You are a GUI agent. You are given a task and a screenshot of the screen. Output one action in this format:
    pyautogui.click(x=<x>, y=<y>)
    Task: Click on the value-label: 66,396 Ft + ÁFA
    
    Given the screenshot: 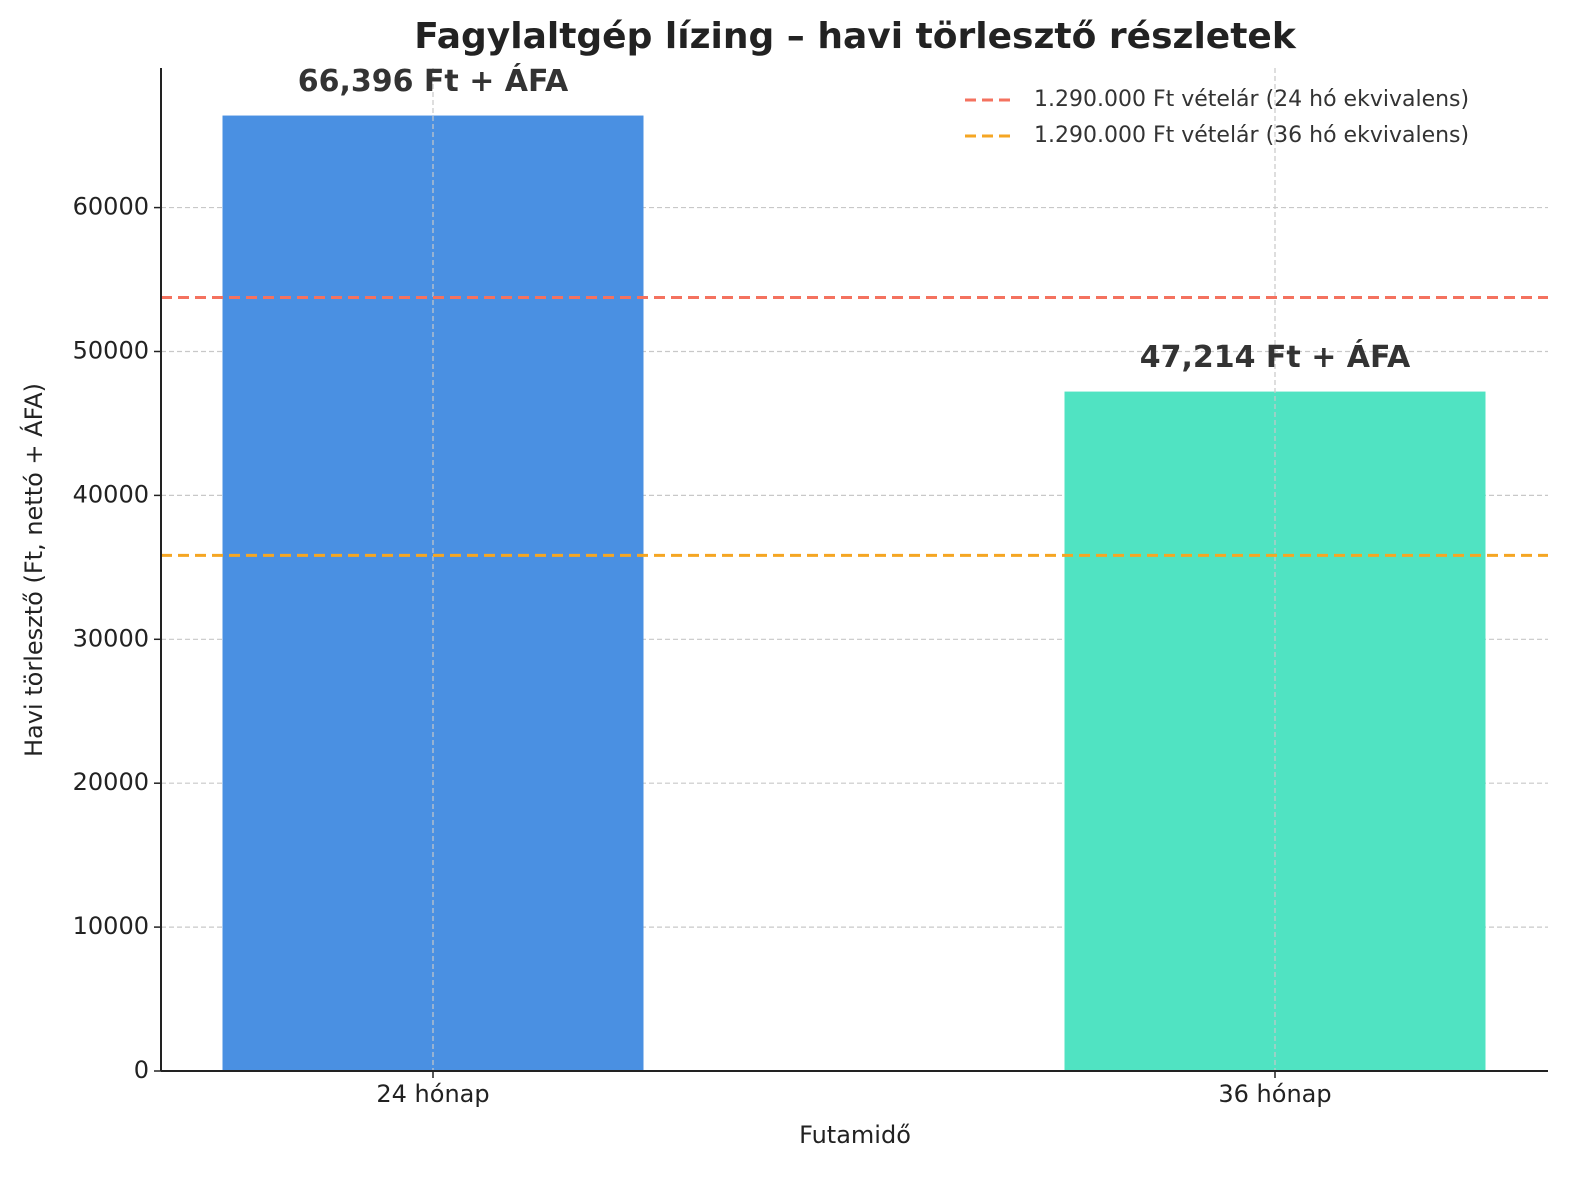 What is the action you would take?
    pyautogui.click(x=433, y=81)
    